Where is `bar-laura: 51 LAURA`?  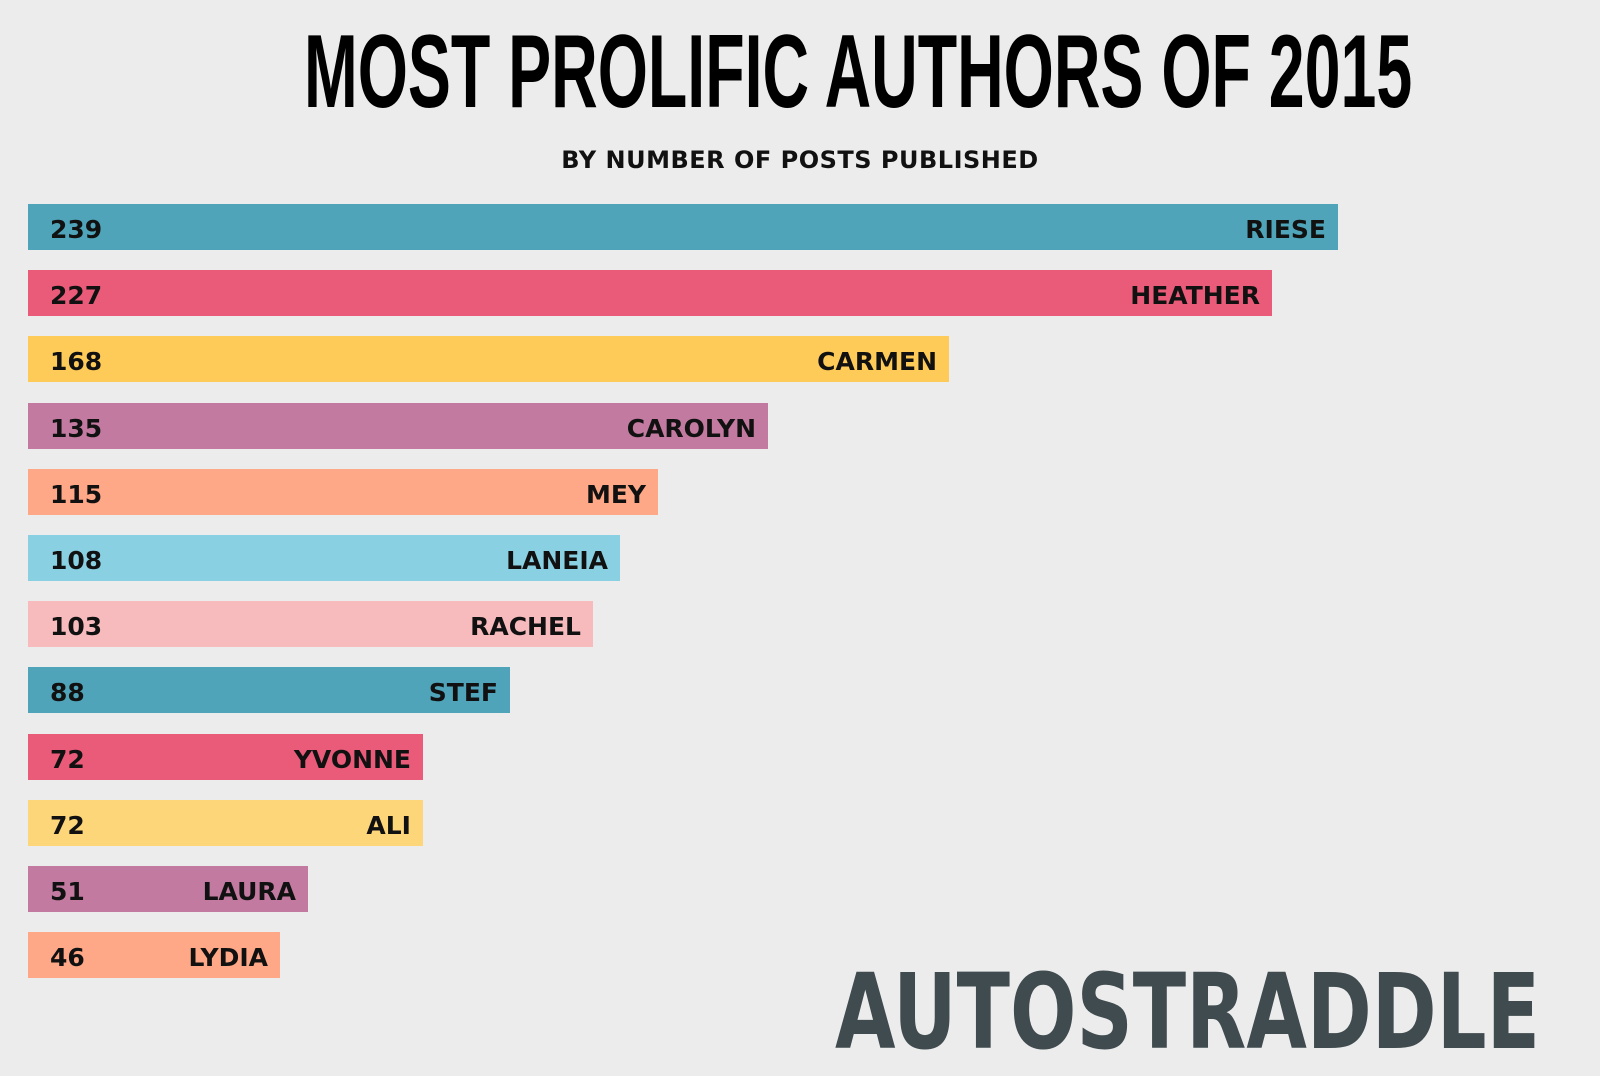 bar-laura: 51 LAURA is located at coordinates (168, 889).